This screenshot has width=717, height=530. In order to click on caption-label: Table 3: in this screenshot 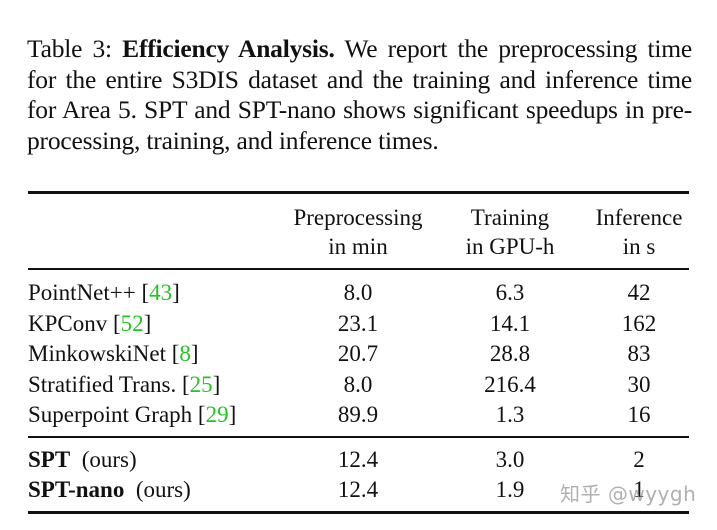, I will do `click(69, 48)`.